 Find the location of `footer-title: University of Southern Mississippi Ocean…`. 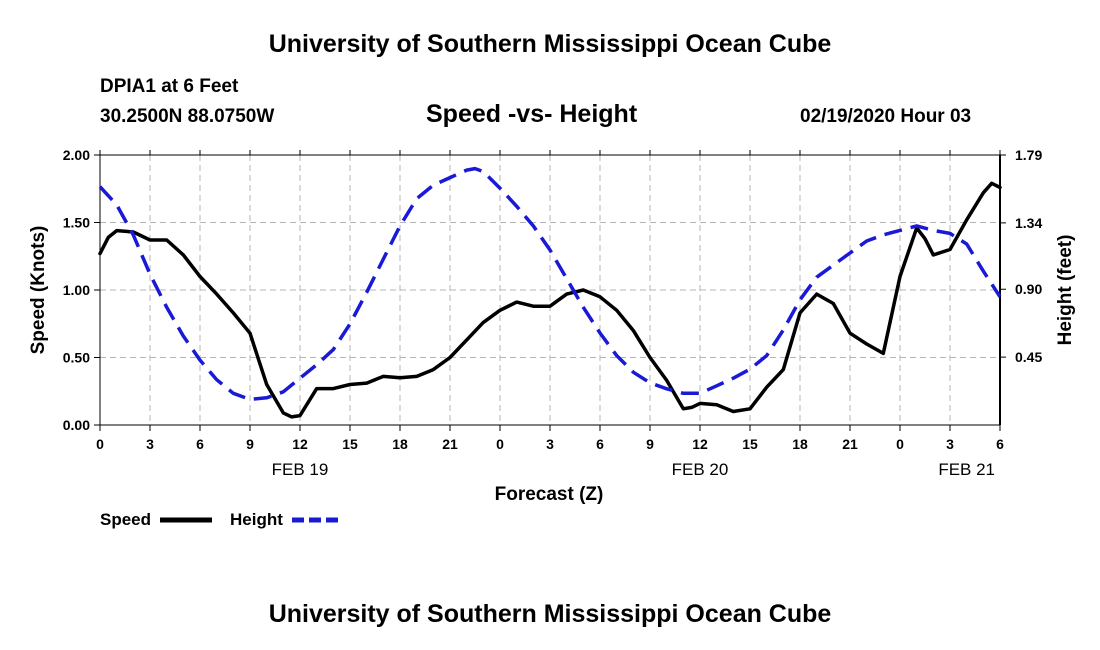

footer-title: University of Southern Mississippi Ocean… is located at coordinates (550, 614).